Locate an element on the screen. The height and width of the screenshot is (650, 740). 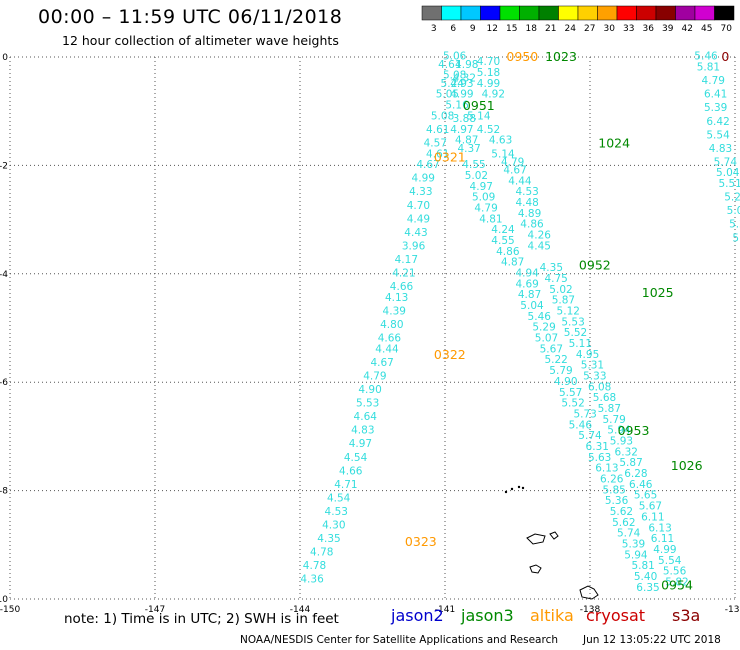
swh-value-label: 4.35 is located at coordinates (328, 539).